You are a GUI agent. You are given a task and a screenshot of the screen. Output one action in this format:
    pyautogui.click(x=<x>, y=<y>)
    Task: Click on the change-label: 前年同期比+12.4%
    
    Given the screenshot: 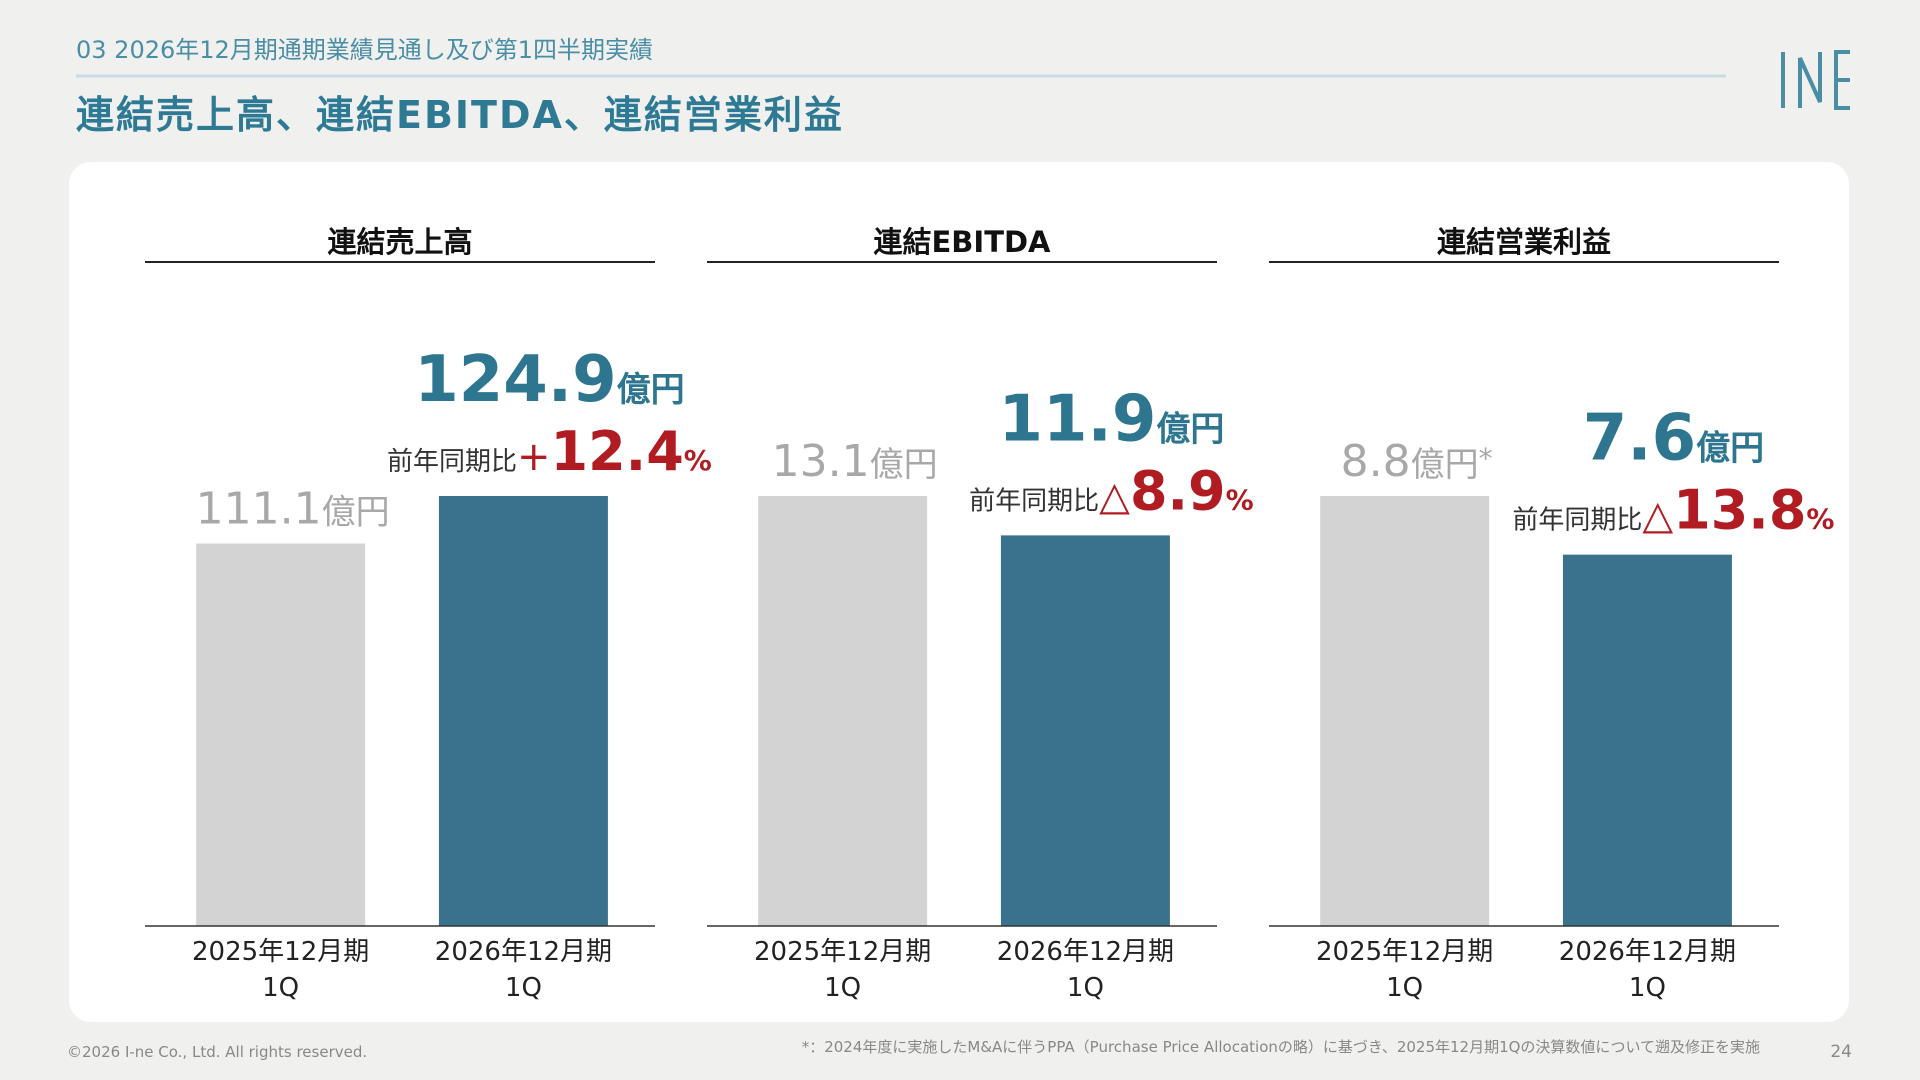 What is the action you would take?
    pyautogui.click(x=549, y=451)
    